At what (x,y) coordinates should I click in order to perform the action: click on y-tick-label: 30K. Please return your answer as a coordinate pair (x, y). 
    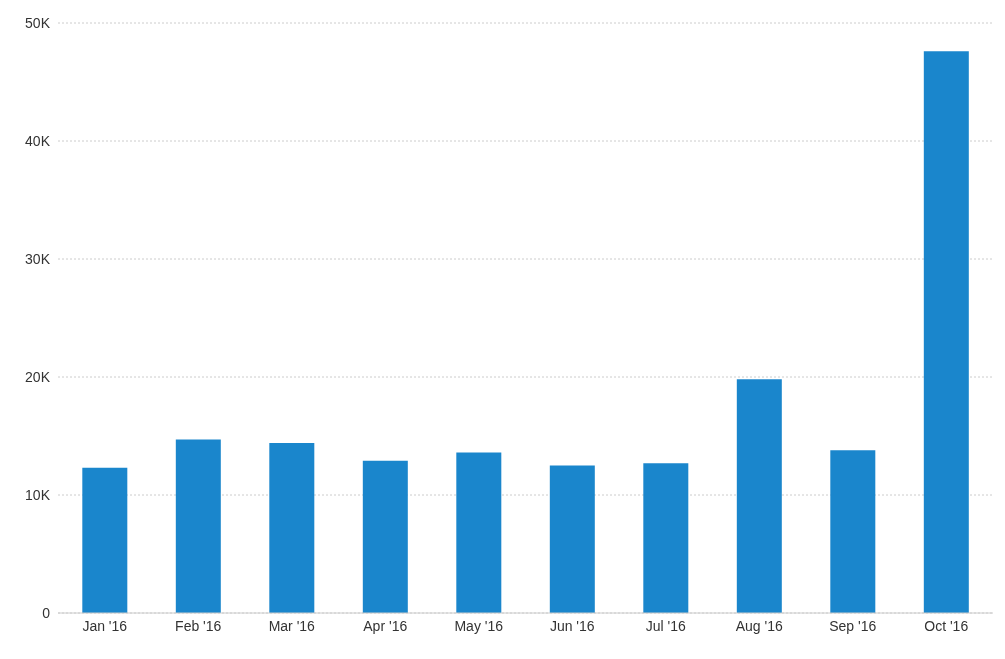
    Looking at the image, I should click on (38, 258).